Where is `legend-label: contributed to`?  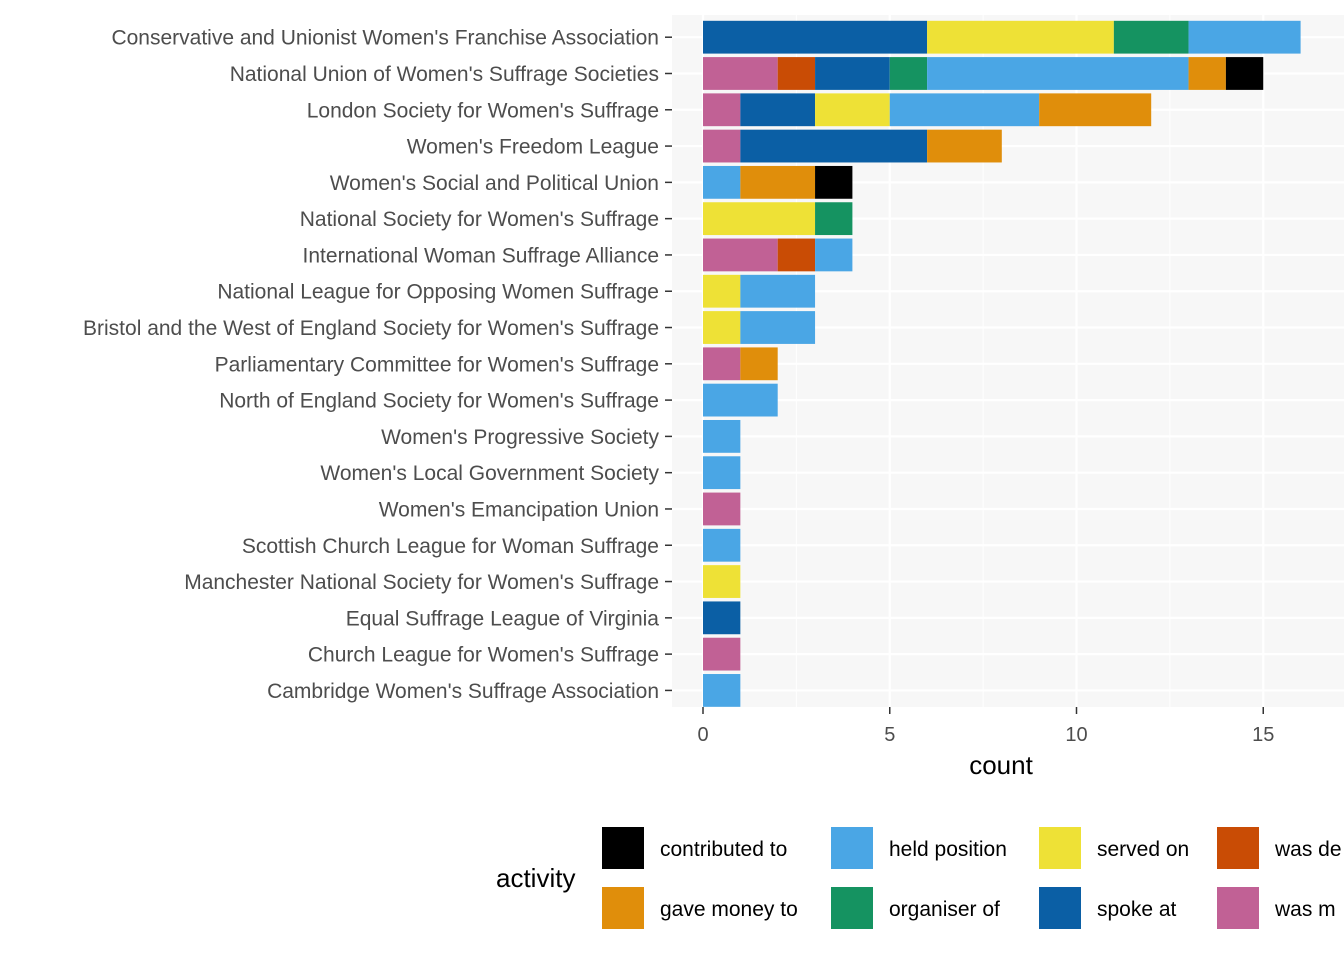 legend-label: contributed to is located at coordinates (723, 849).